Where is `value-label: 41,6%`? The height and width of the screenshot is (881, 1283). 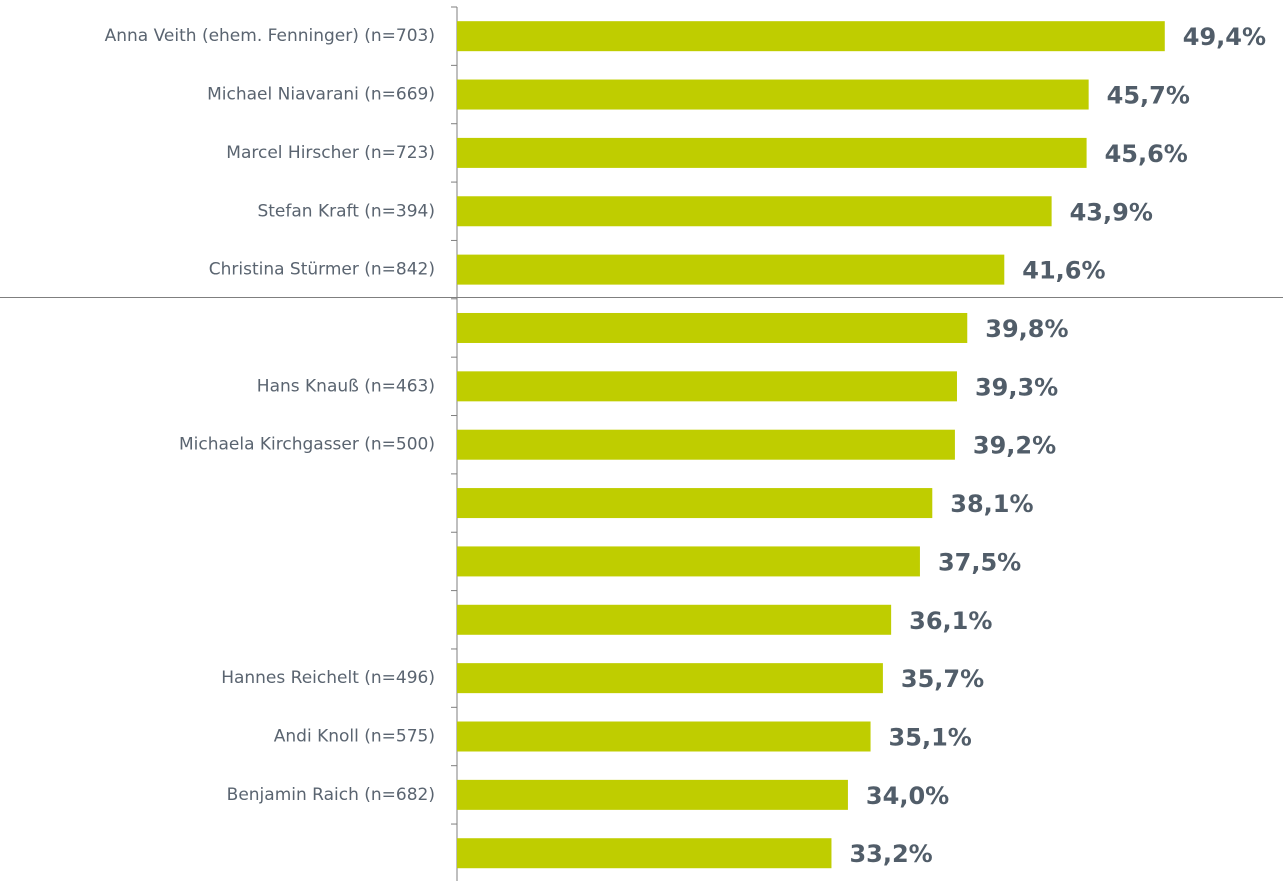
value-label: 41,6% is located at coordinates (1063, 271).